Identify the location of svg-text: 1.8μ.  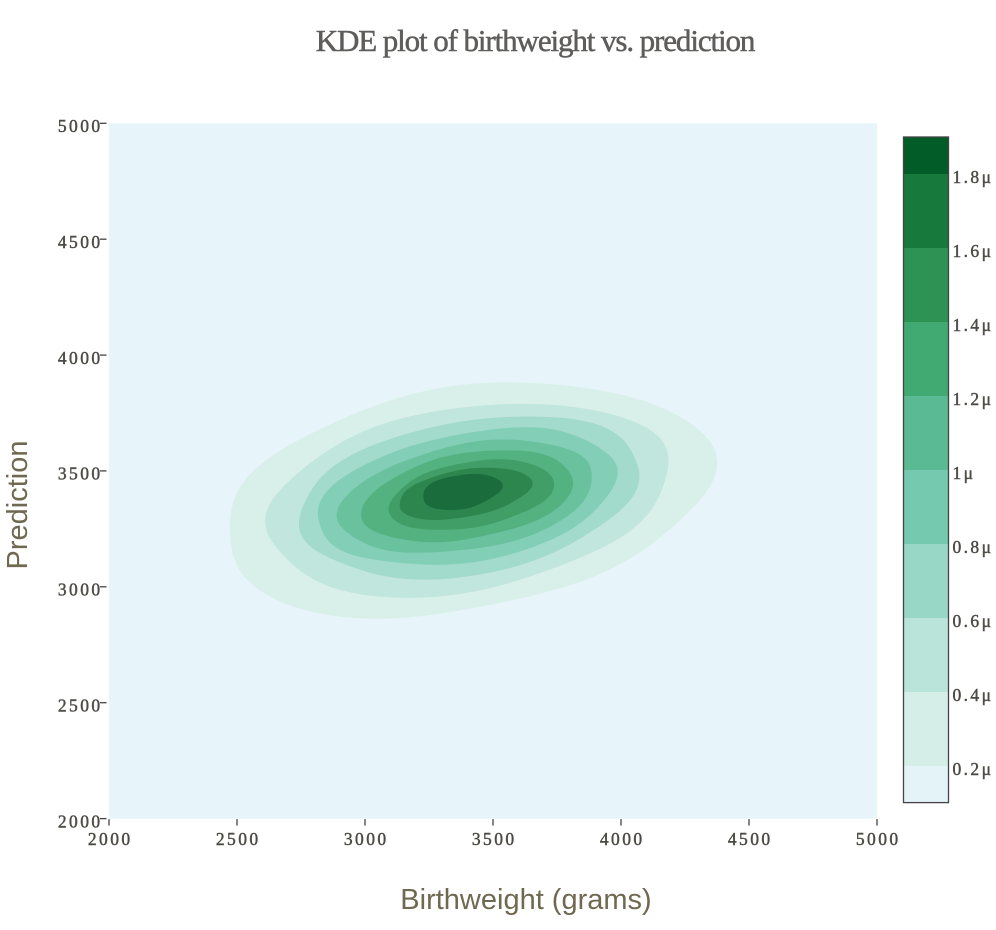
(973, 177).